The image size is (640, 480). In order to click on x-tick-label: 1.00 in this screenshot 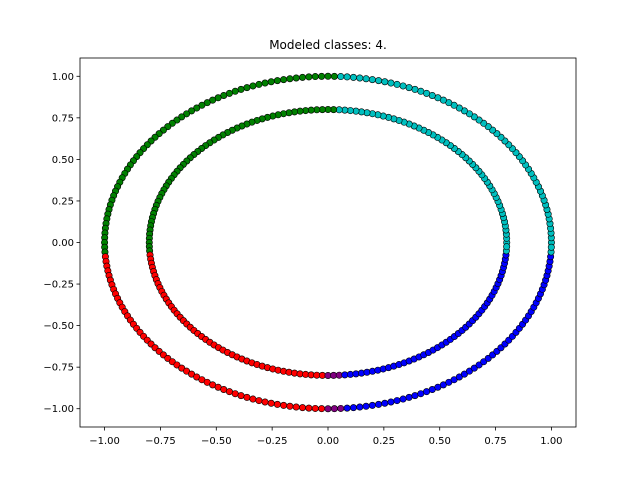, I will do `click(551, 441)`.